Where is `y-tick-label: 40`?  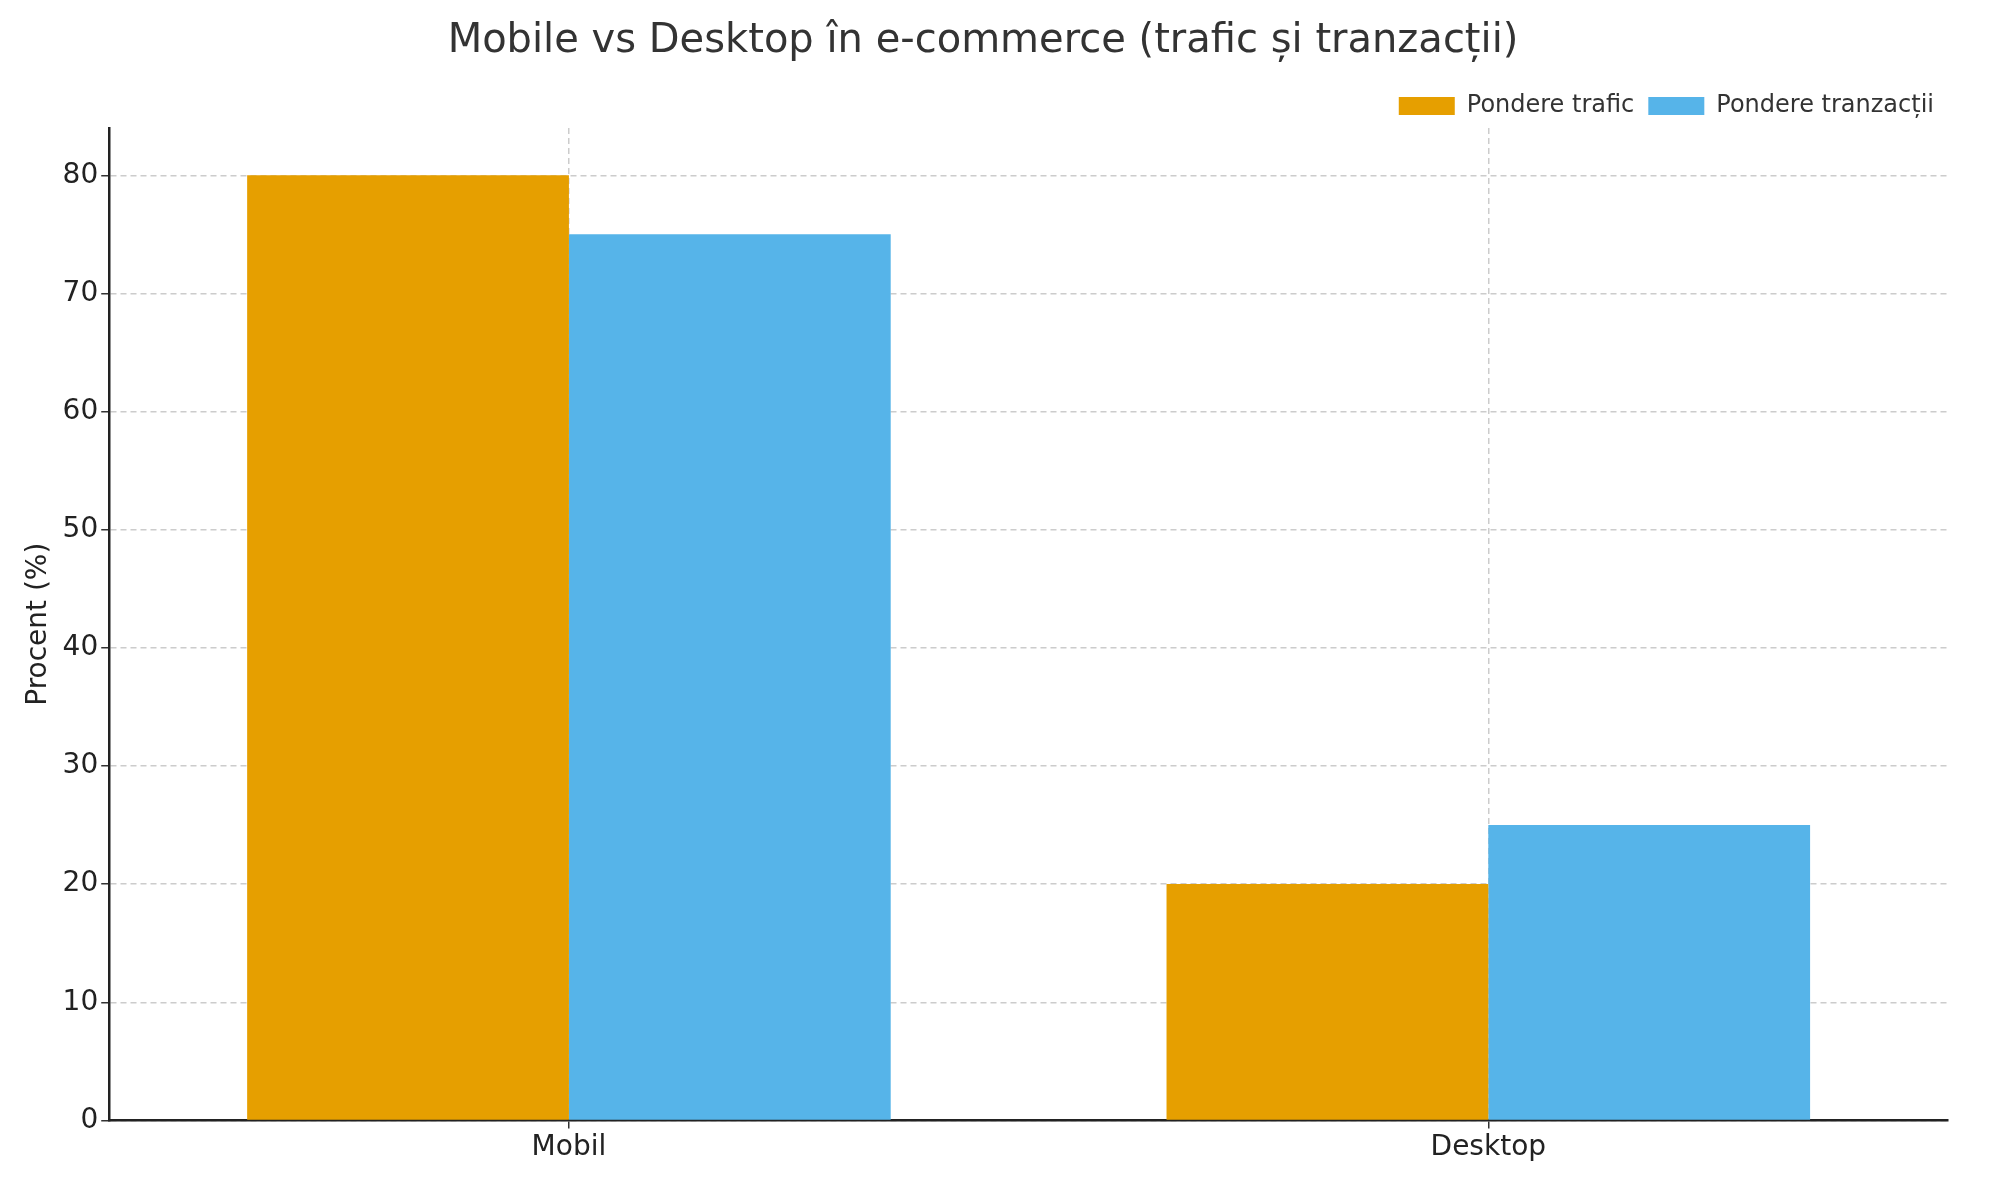 y-tick-label: 40 is located at coordinates (80, 646).